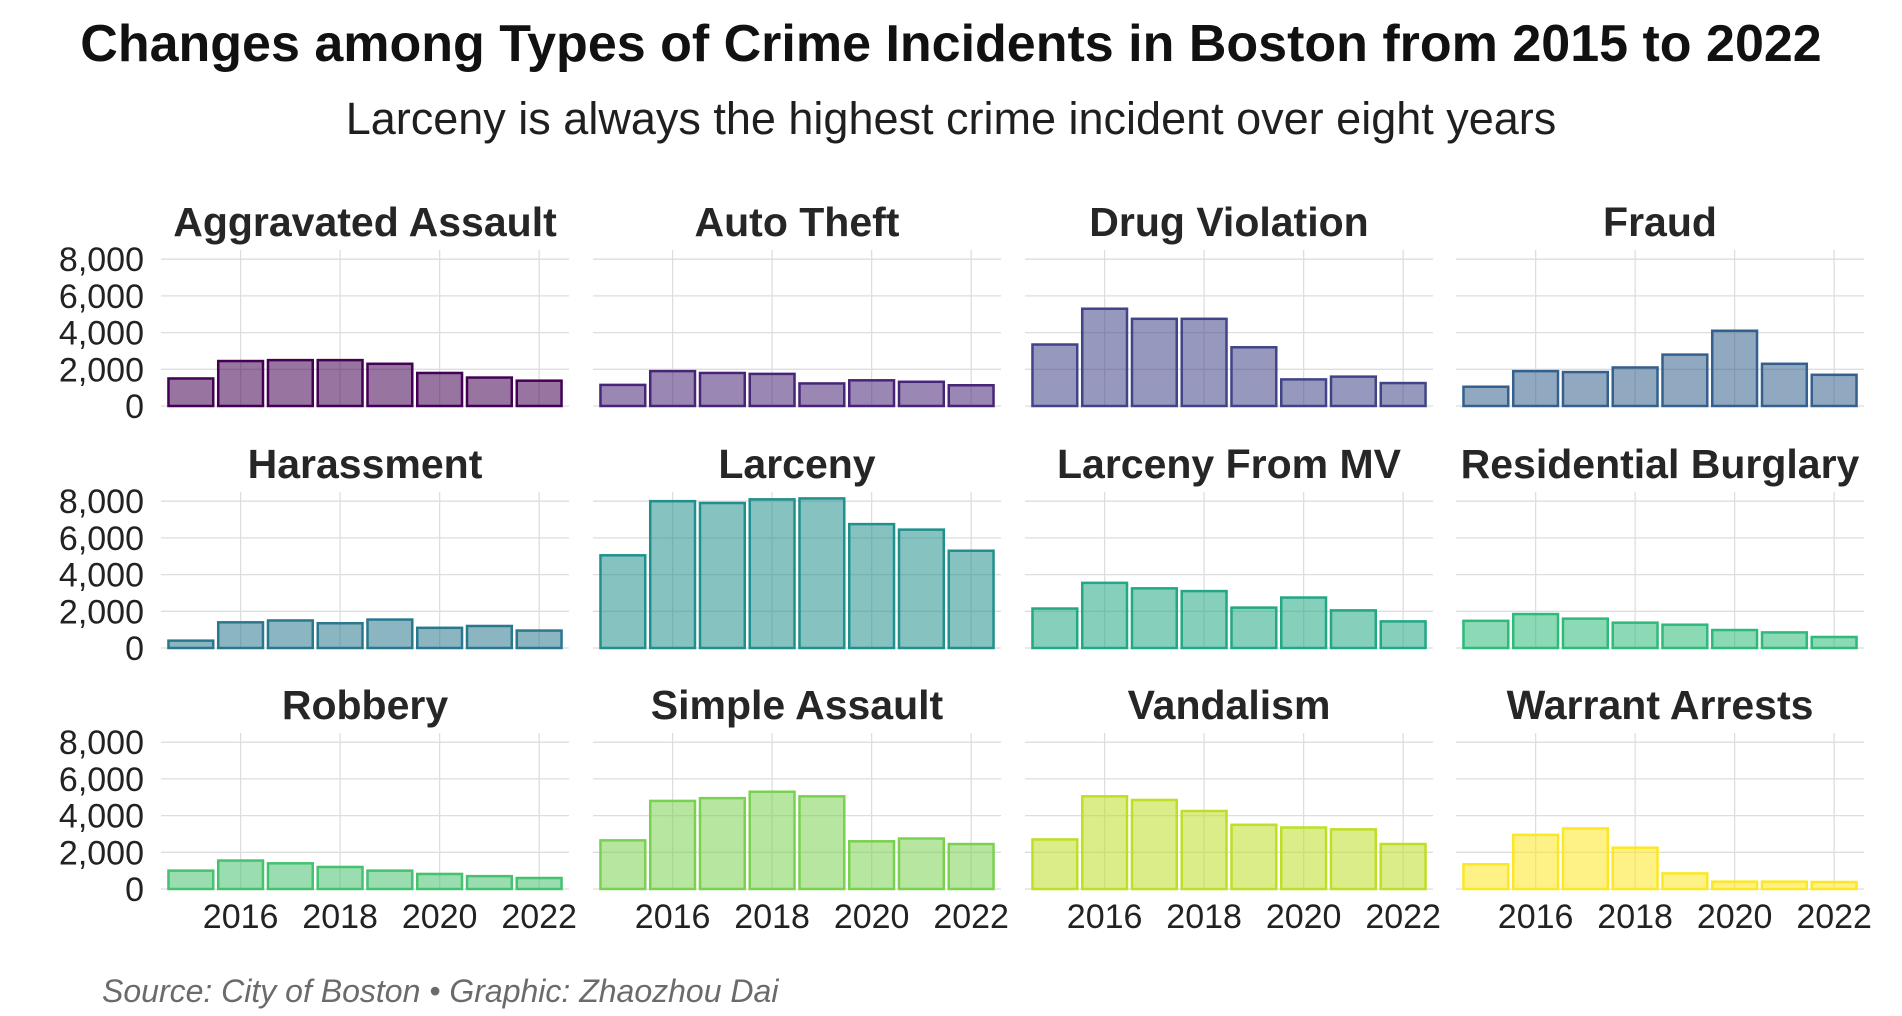 This screenshot has width=1902, height=1016. Describe the element at coordinates (134, 407) in the screenshot. I see `y-tick-label: 0` at that location.